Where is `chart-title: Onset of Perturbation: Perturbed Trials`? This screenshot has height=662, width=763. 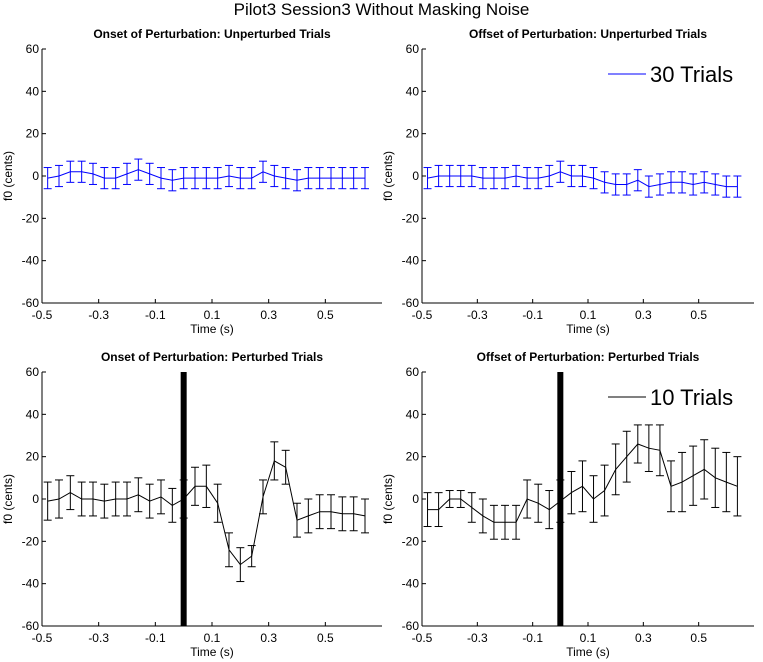 chart-title: Onset of Perturbation: Perturbed Trials is located at coordinates (212, 357).